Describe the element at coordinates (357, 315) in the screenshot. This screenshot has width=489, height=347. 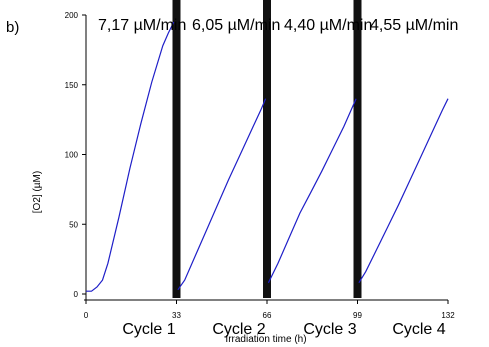
I see `x-tick-label-3: 99` at that location.